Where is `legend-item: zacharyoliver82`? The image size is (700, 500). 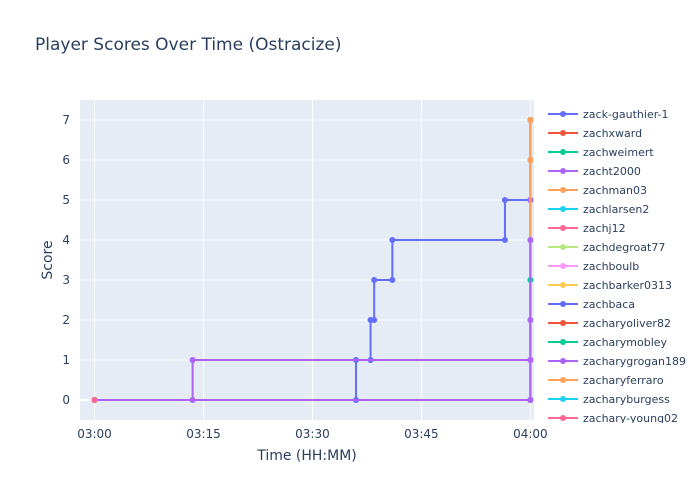
legend-item: zacharyoliver82 is located at coordinates (609, 323).